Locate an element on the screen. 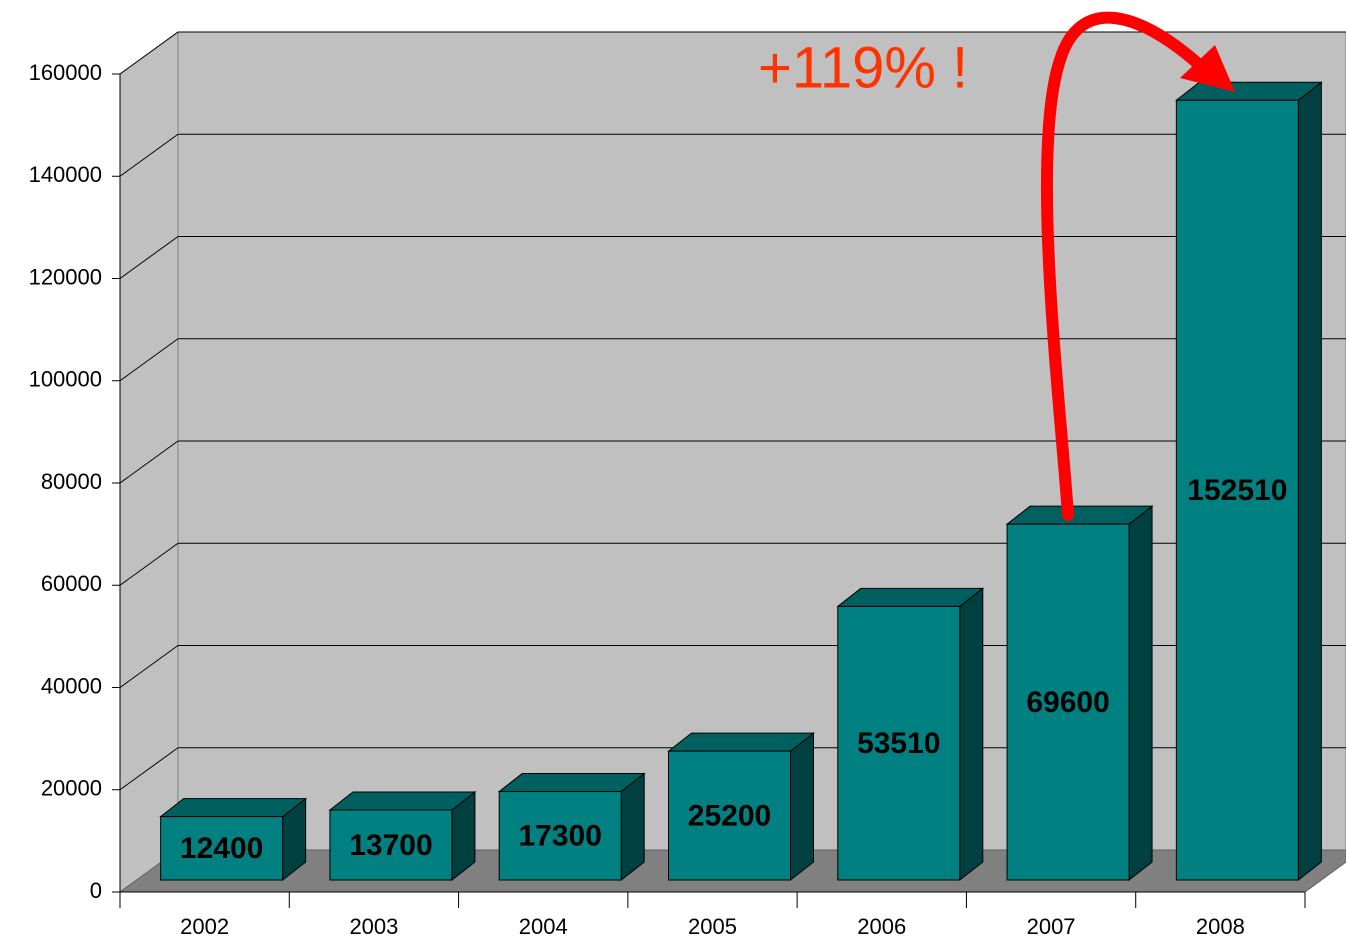  value-label: 152510 is located at coordinates (1237, 490).